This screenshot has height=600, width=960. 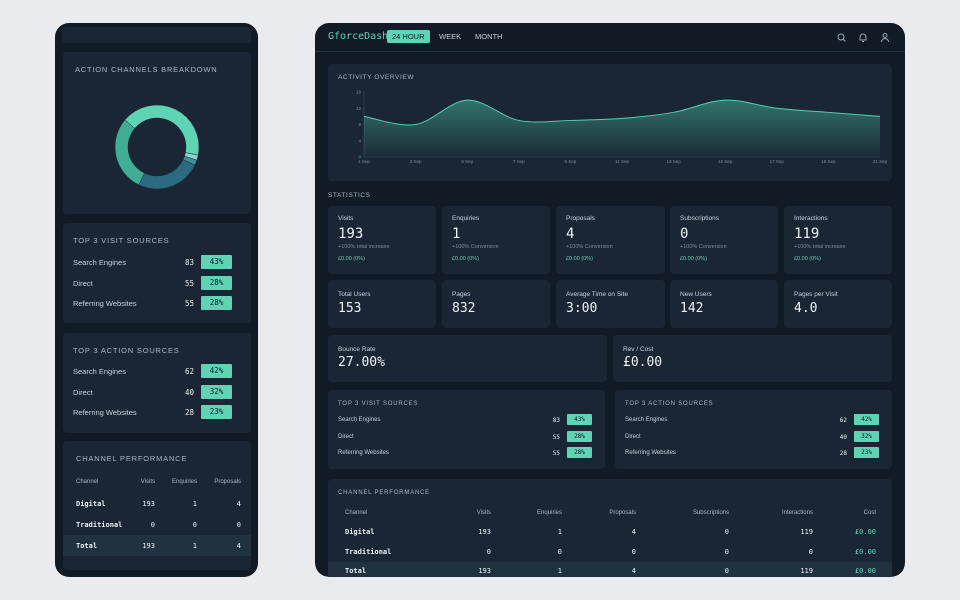 What do you see at coordinates (361, 362) in the screenshot?
I see `stat-value: 27.00%` at bounding box center [361, 362].